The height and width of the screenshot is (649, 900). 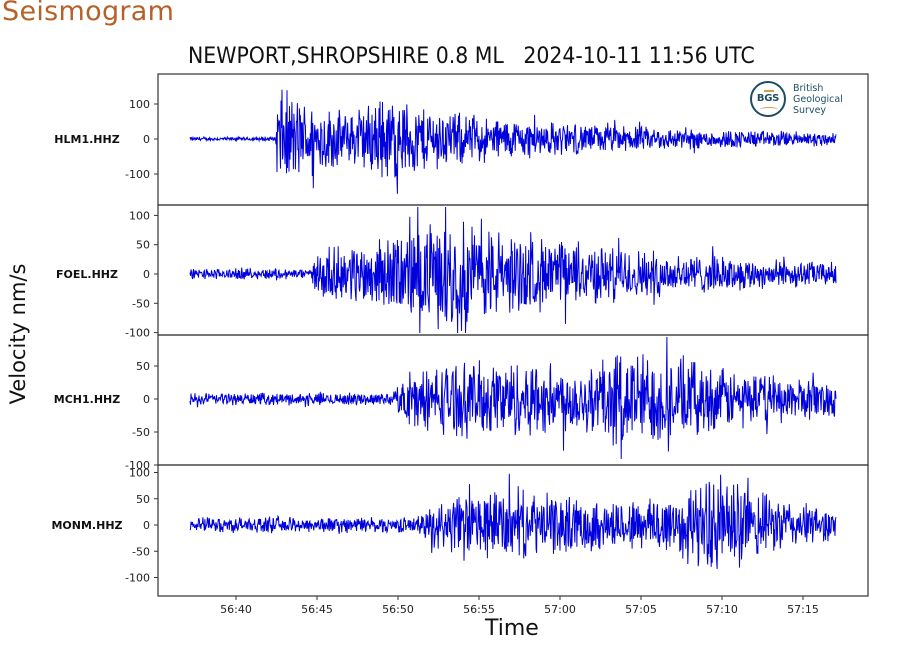 I want to click on waveform-foel-hhz, so click(x=513, y=270).